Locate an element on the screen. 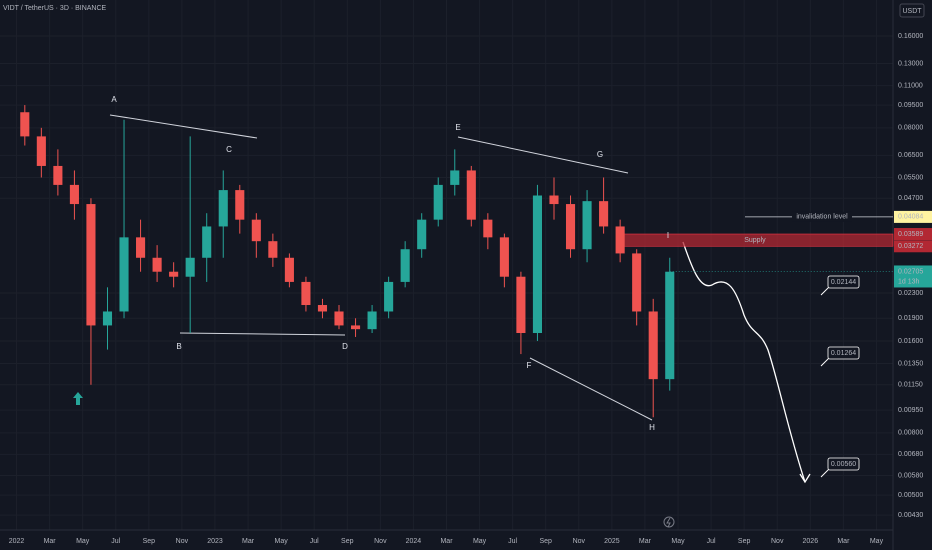 This screenshot has height=550, width=932. invalidation-label: invalidation level is located at coordinates (822, 217).